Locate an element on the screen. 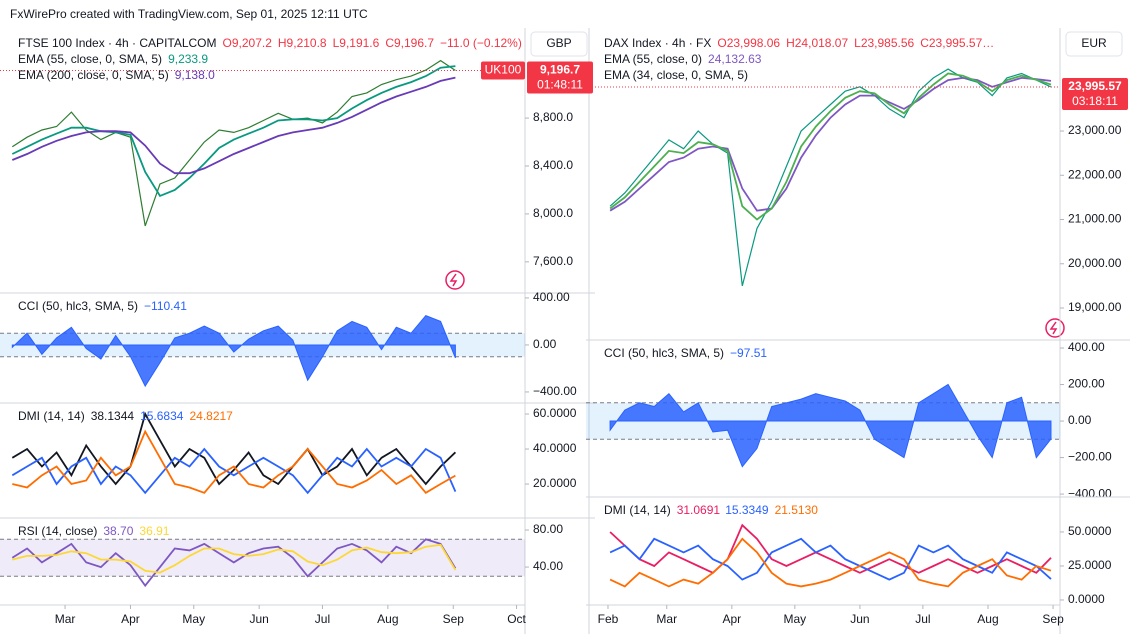 This screenshot has width=1130, height=634. legend: CCI (50, hlc3, SMA, 5) −110.41 is located at coordinates (102, 306).